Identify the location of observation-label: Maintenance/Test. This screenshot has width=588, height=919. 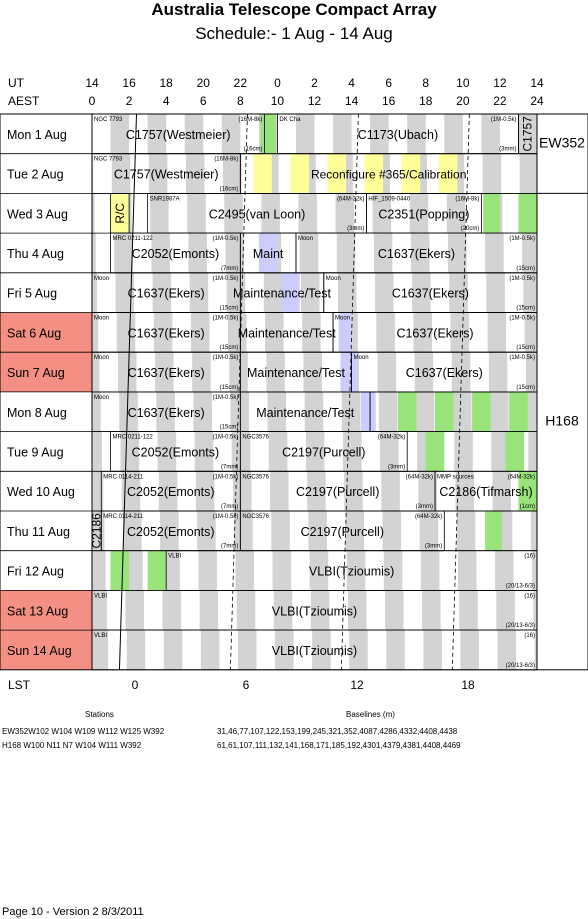
(296, 373).